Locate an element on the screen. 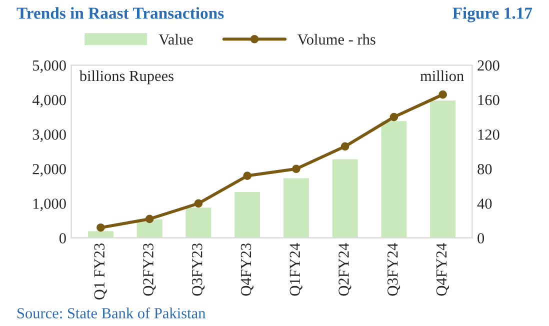  y-tick-label: 1,000 is located at coordinates (49, 205).